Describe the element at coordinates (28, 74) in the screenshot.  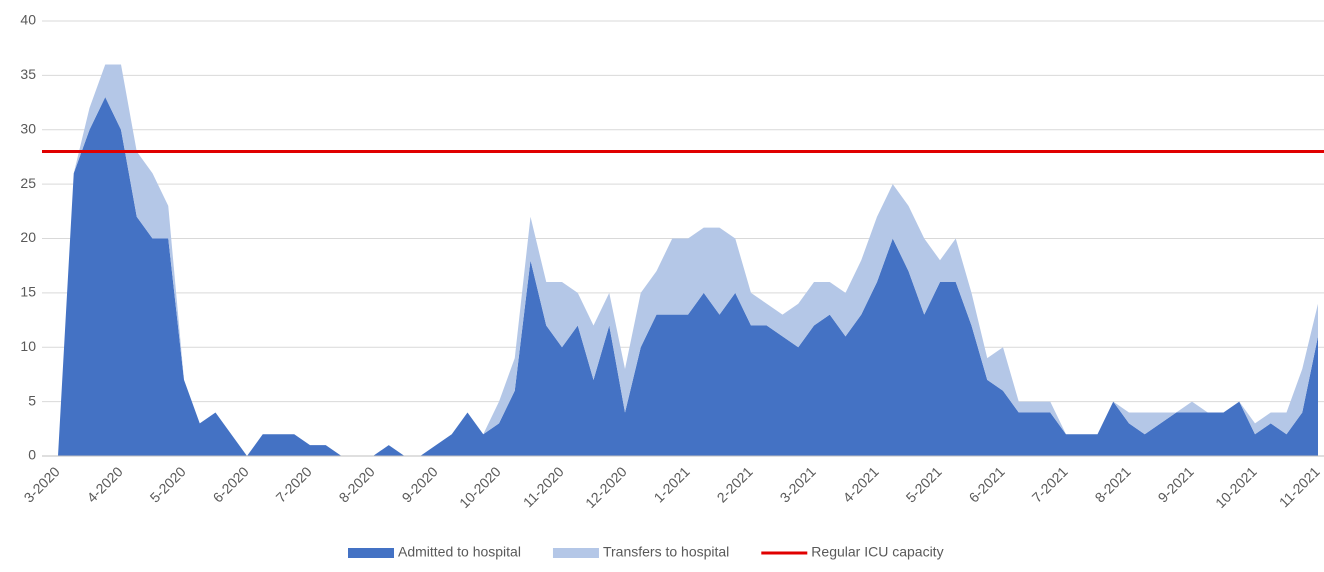
I see `y-tick-label: 35` at that location.